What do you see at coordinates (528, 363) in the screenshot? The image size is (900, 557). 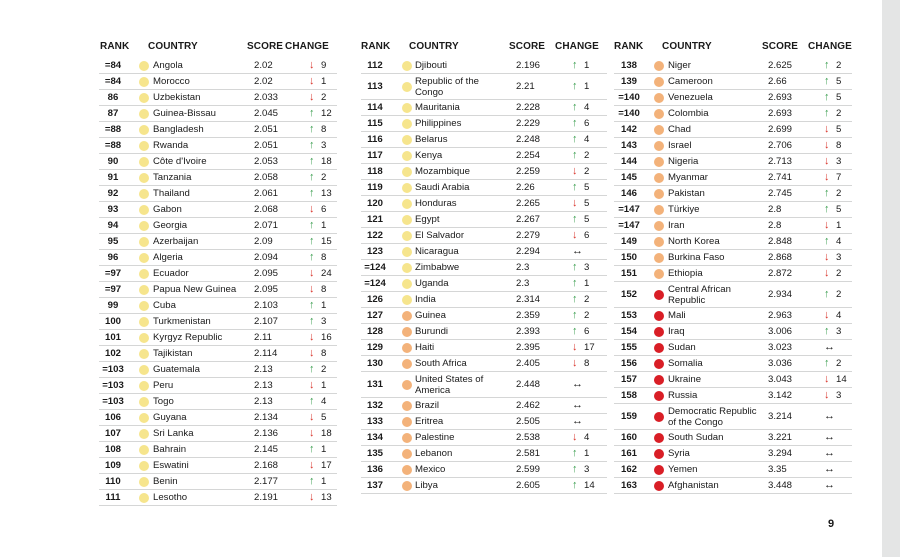 I see `score-cell: 2.405` at bounding box center [528, 363].